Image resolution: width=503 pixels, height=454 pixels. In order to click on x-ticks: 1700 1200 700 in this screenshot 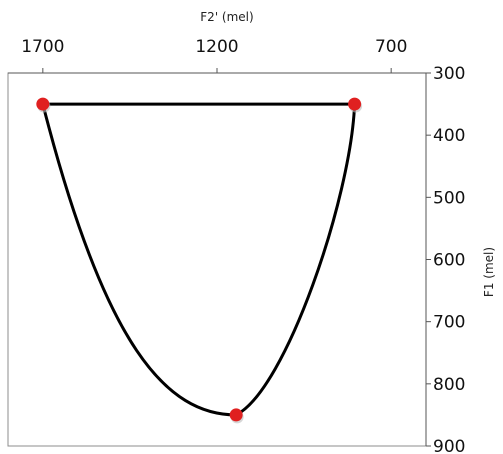, I will do `click(214, 55)`.